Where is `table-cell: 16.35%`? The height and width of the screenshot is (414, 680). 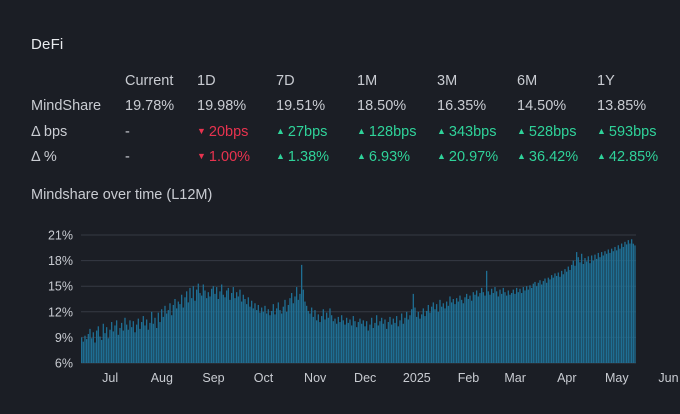
table-cell: 16.35% is located at coordinates (477, 107).